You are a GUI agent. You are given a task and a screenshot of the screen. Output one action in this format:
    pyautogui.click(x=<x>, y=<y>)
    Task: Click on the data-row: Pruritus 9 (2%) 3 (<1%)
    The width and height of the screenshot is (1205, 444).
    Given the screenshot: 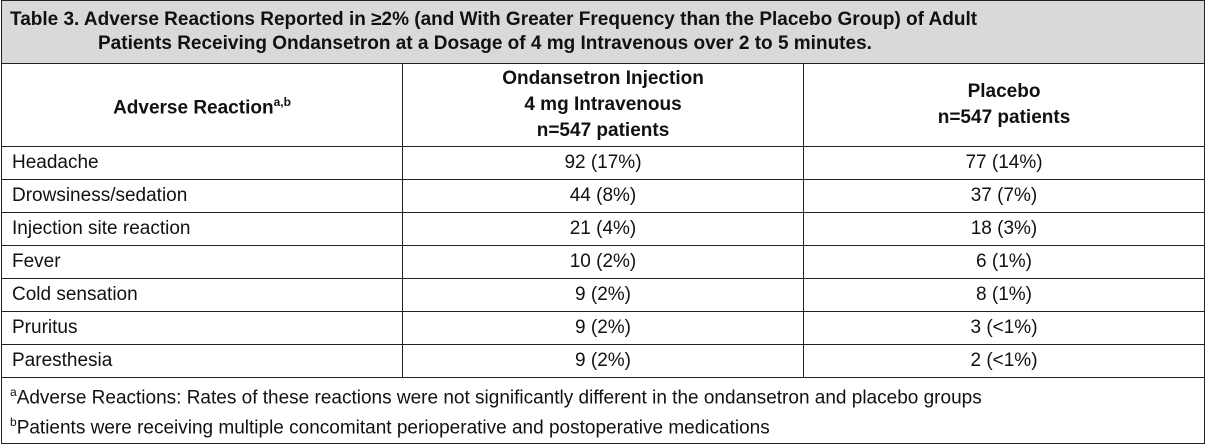 What is the action you would take?
    pyautogui.click(x=603, y=328)
    